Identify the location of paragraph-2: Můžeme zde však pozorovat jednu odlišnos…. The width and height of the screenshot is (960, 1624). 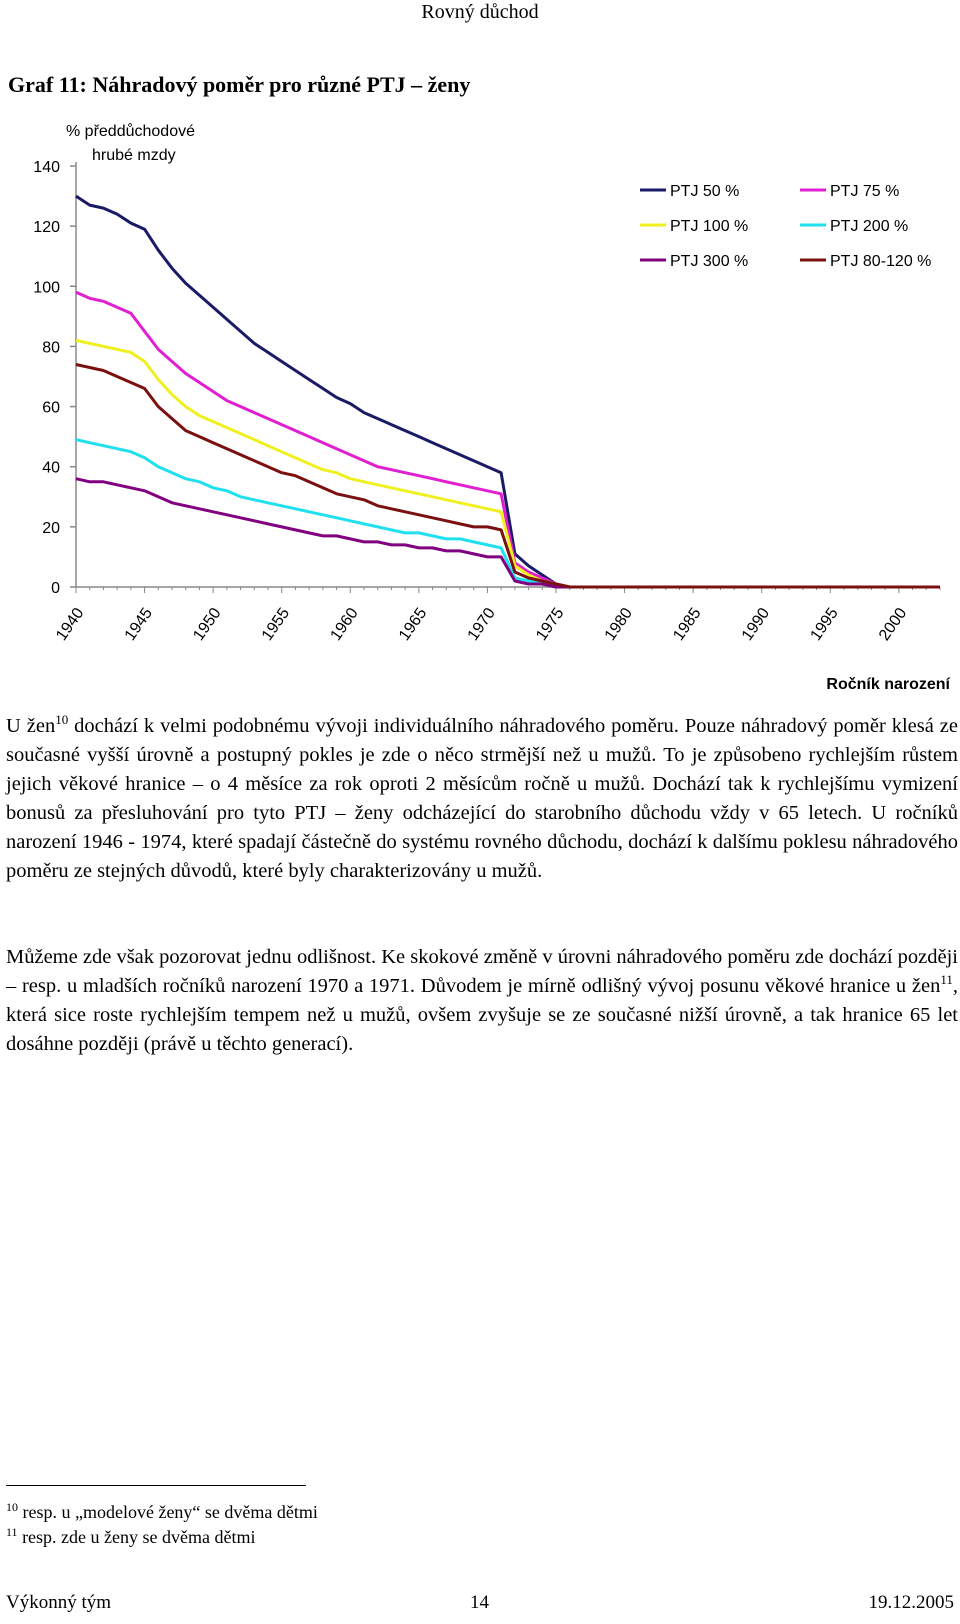
(482, 1001).